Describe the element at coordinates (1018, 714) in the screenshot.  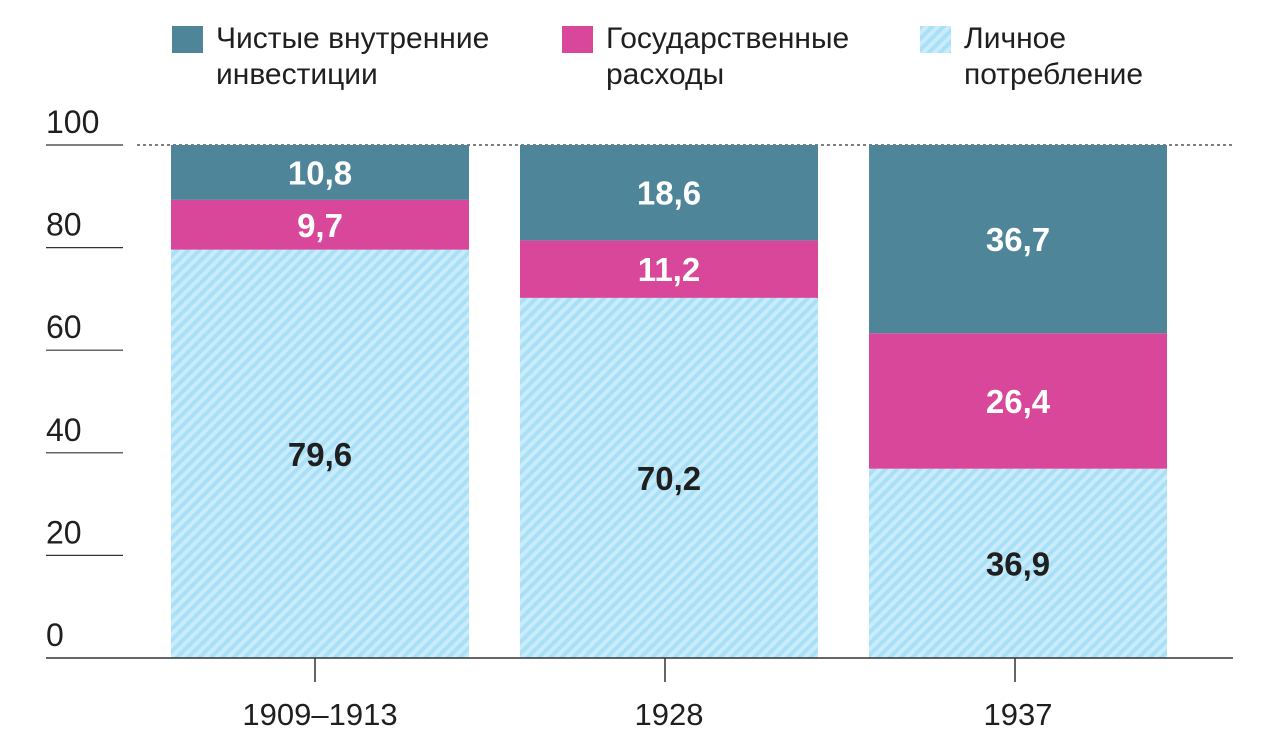
I see `x-tick-label: 1937` at that location.